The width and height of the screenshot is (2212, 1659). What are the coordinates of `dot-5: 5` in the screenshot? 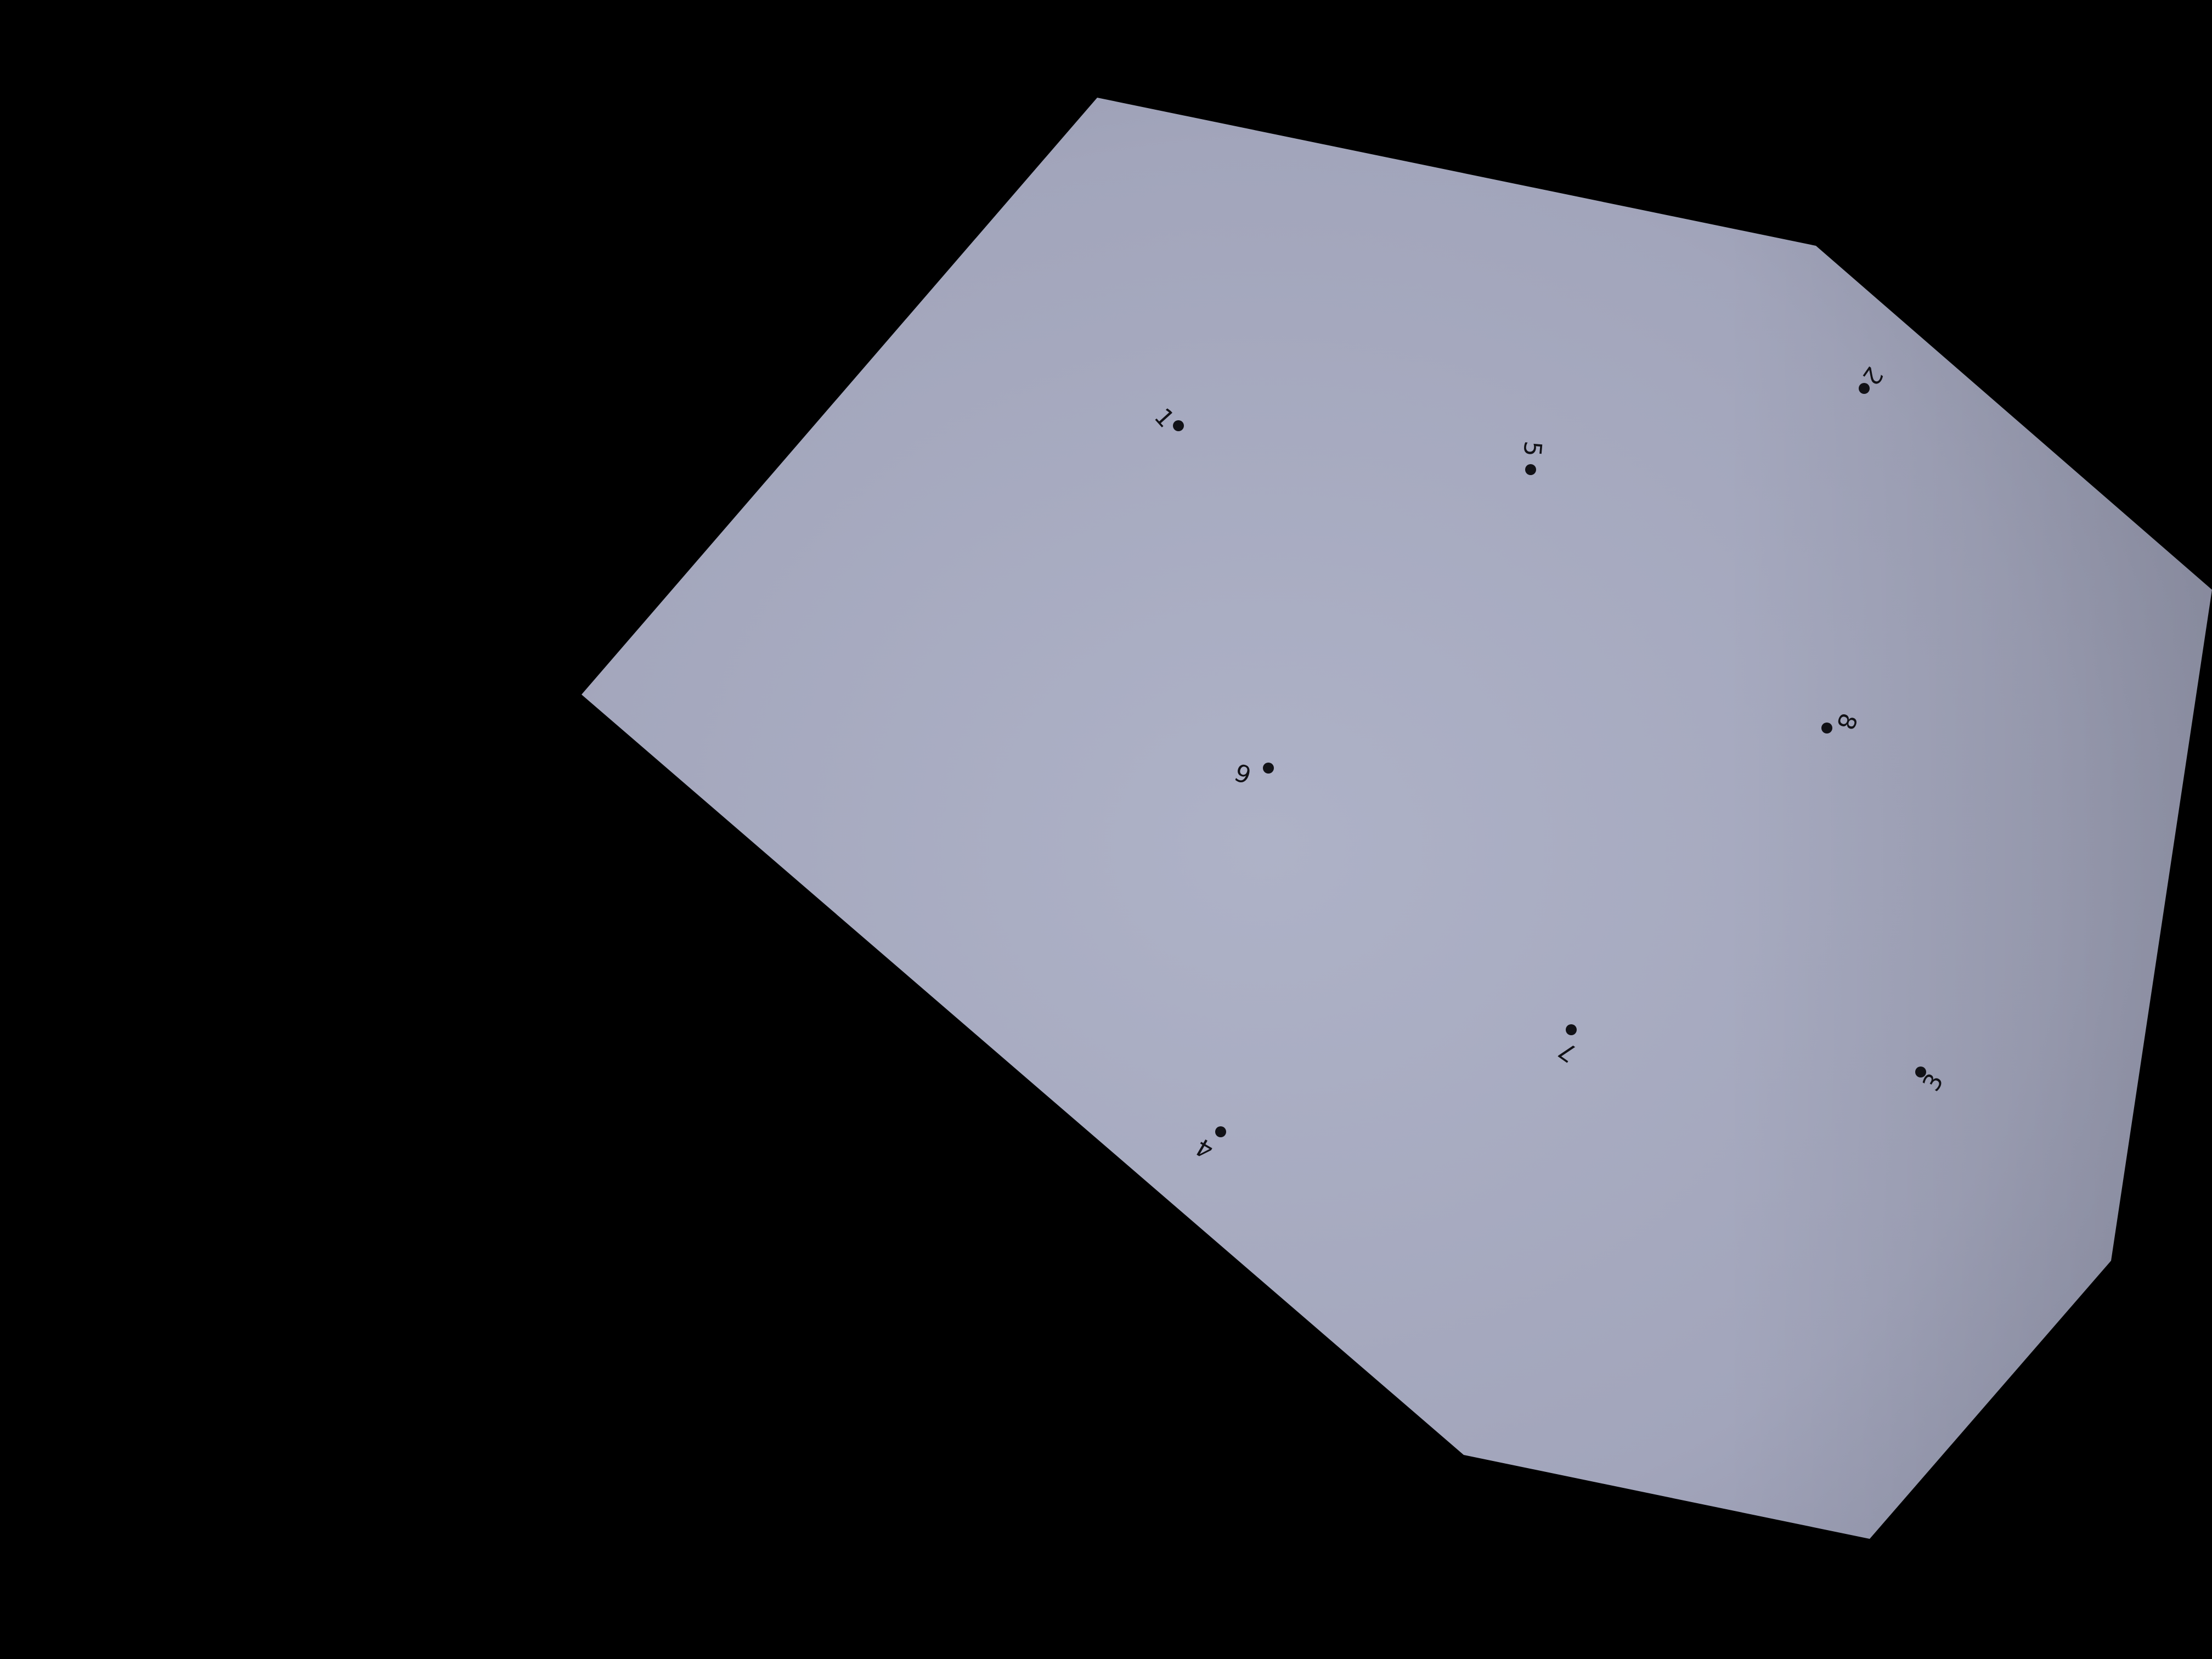 It's located at (1532, 458).